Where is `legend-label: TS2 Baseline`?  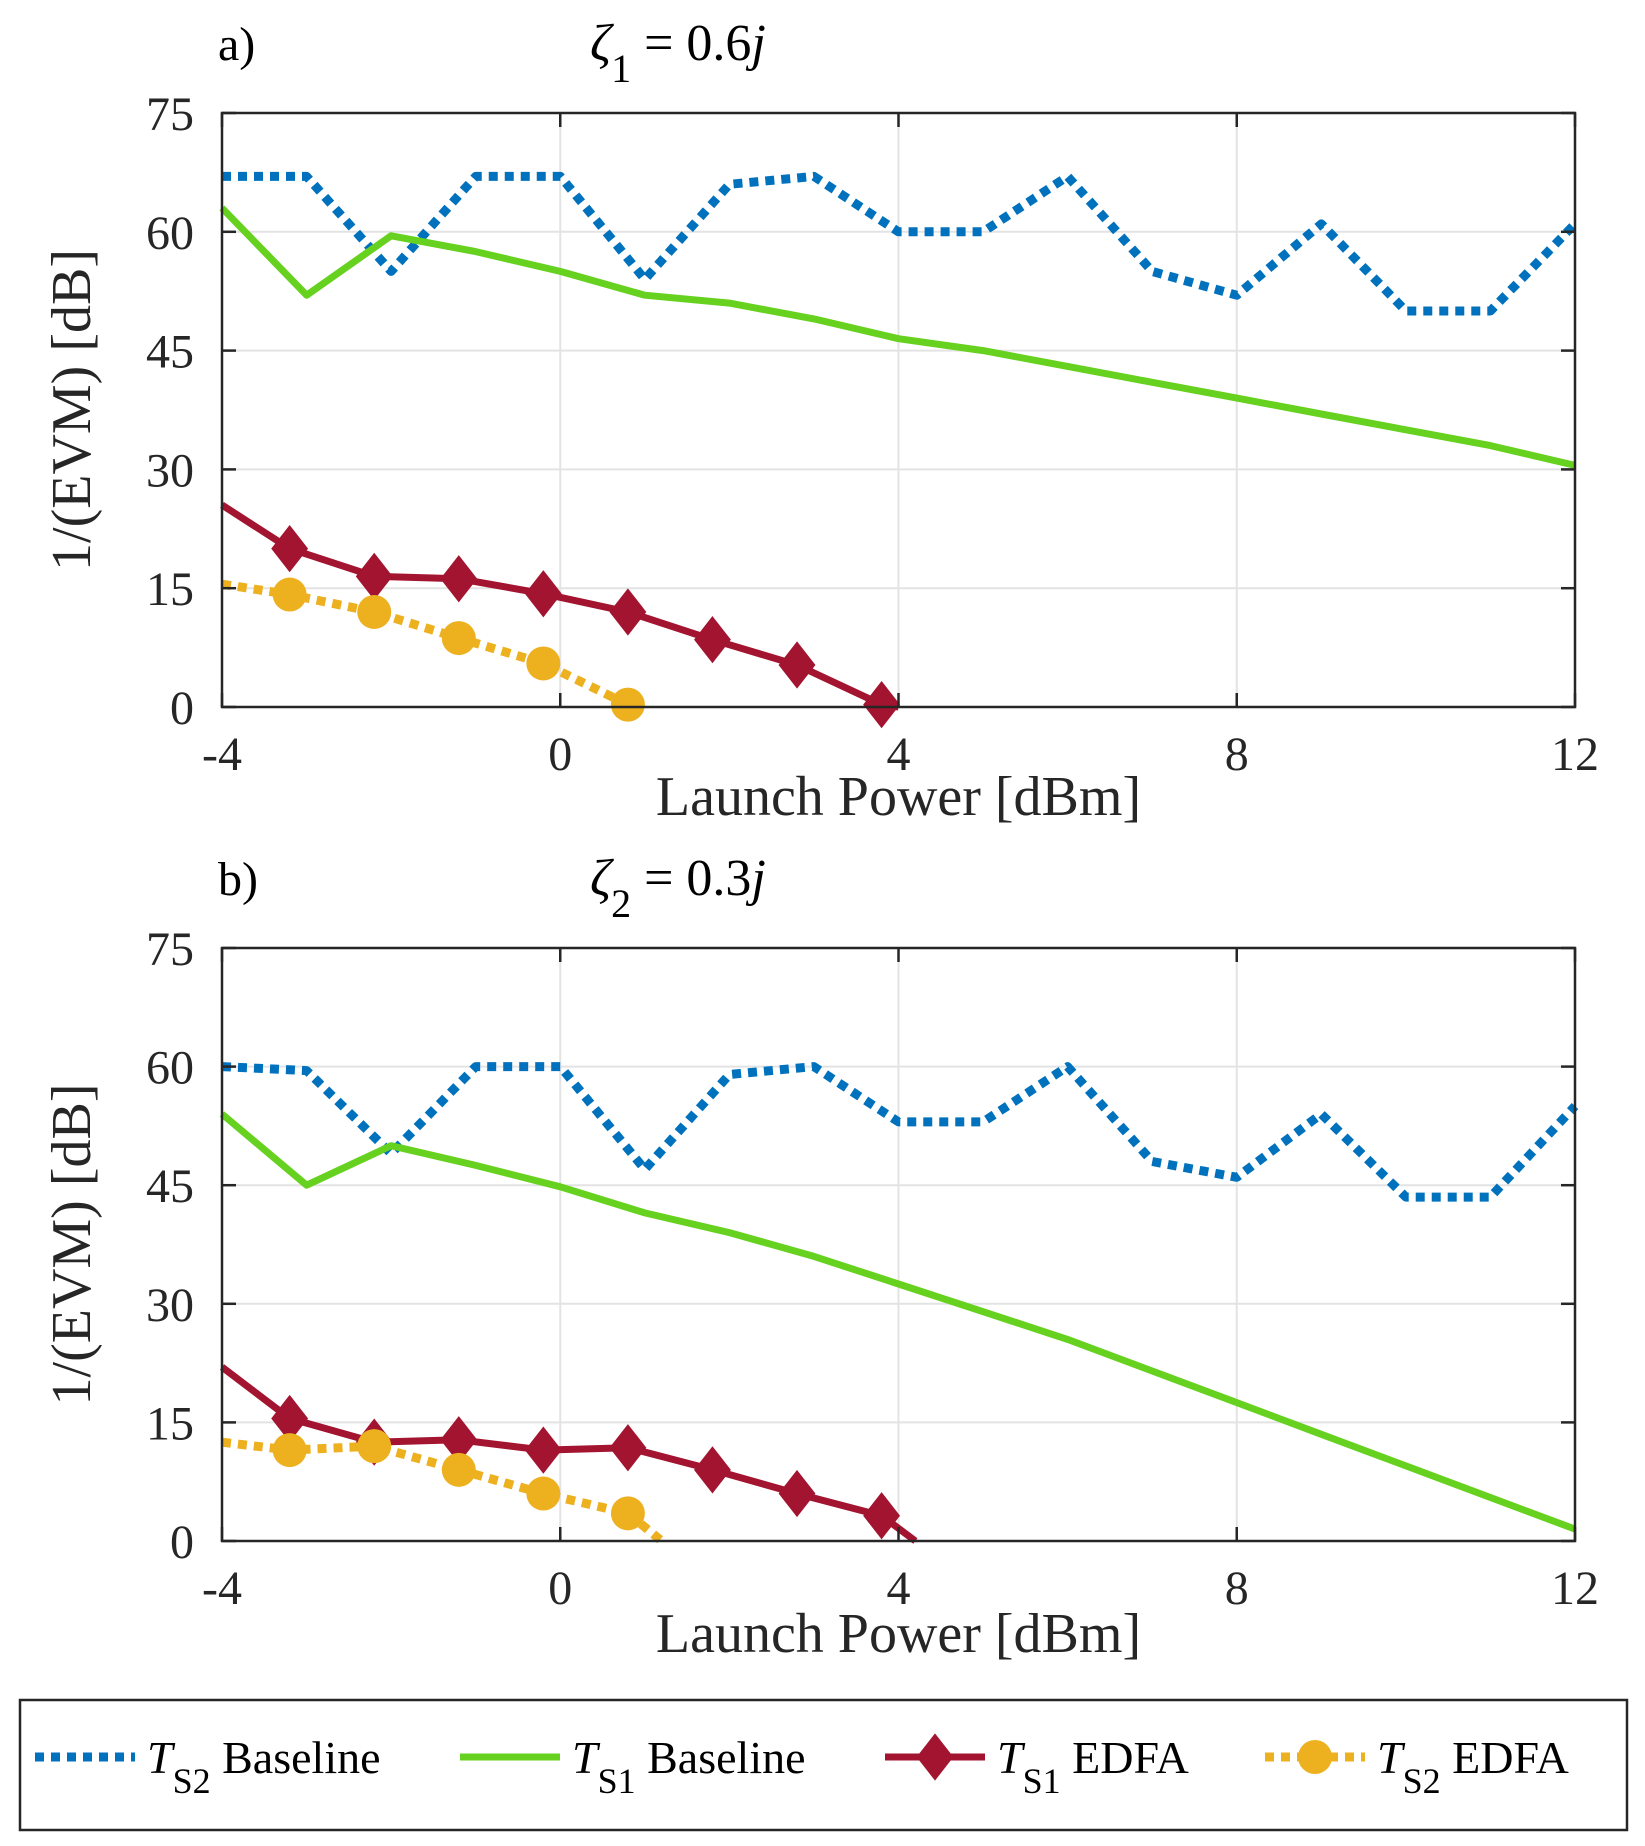 legend-label: TS2 Baseline is located at coordinates (264, 1766).